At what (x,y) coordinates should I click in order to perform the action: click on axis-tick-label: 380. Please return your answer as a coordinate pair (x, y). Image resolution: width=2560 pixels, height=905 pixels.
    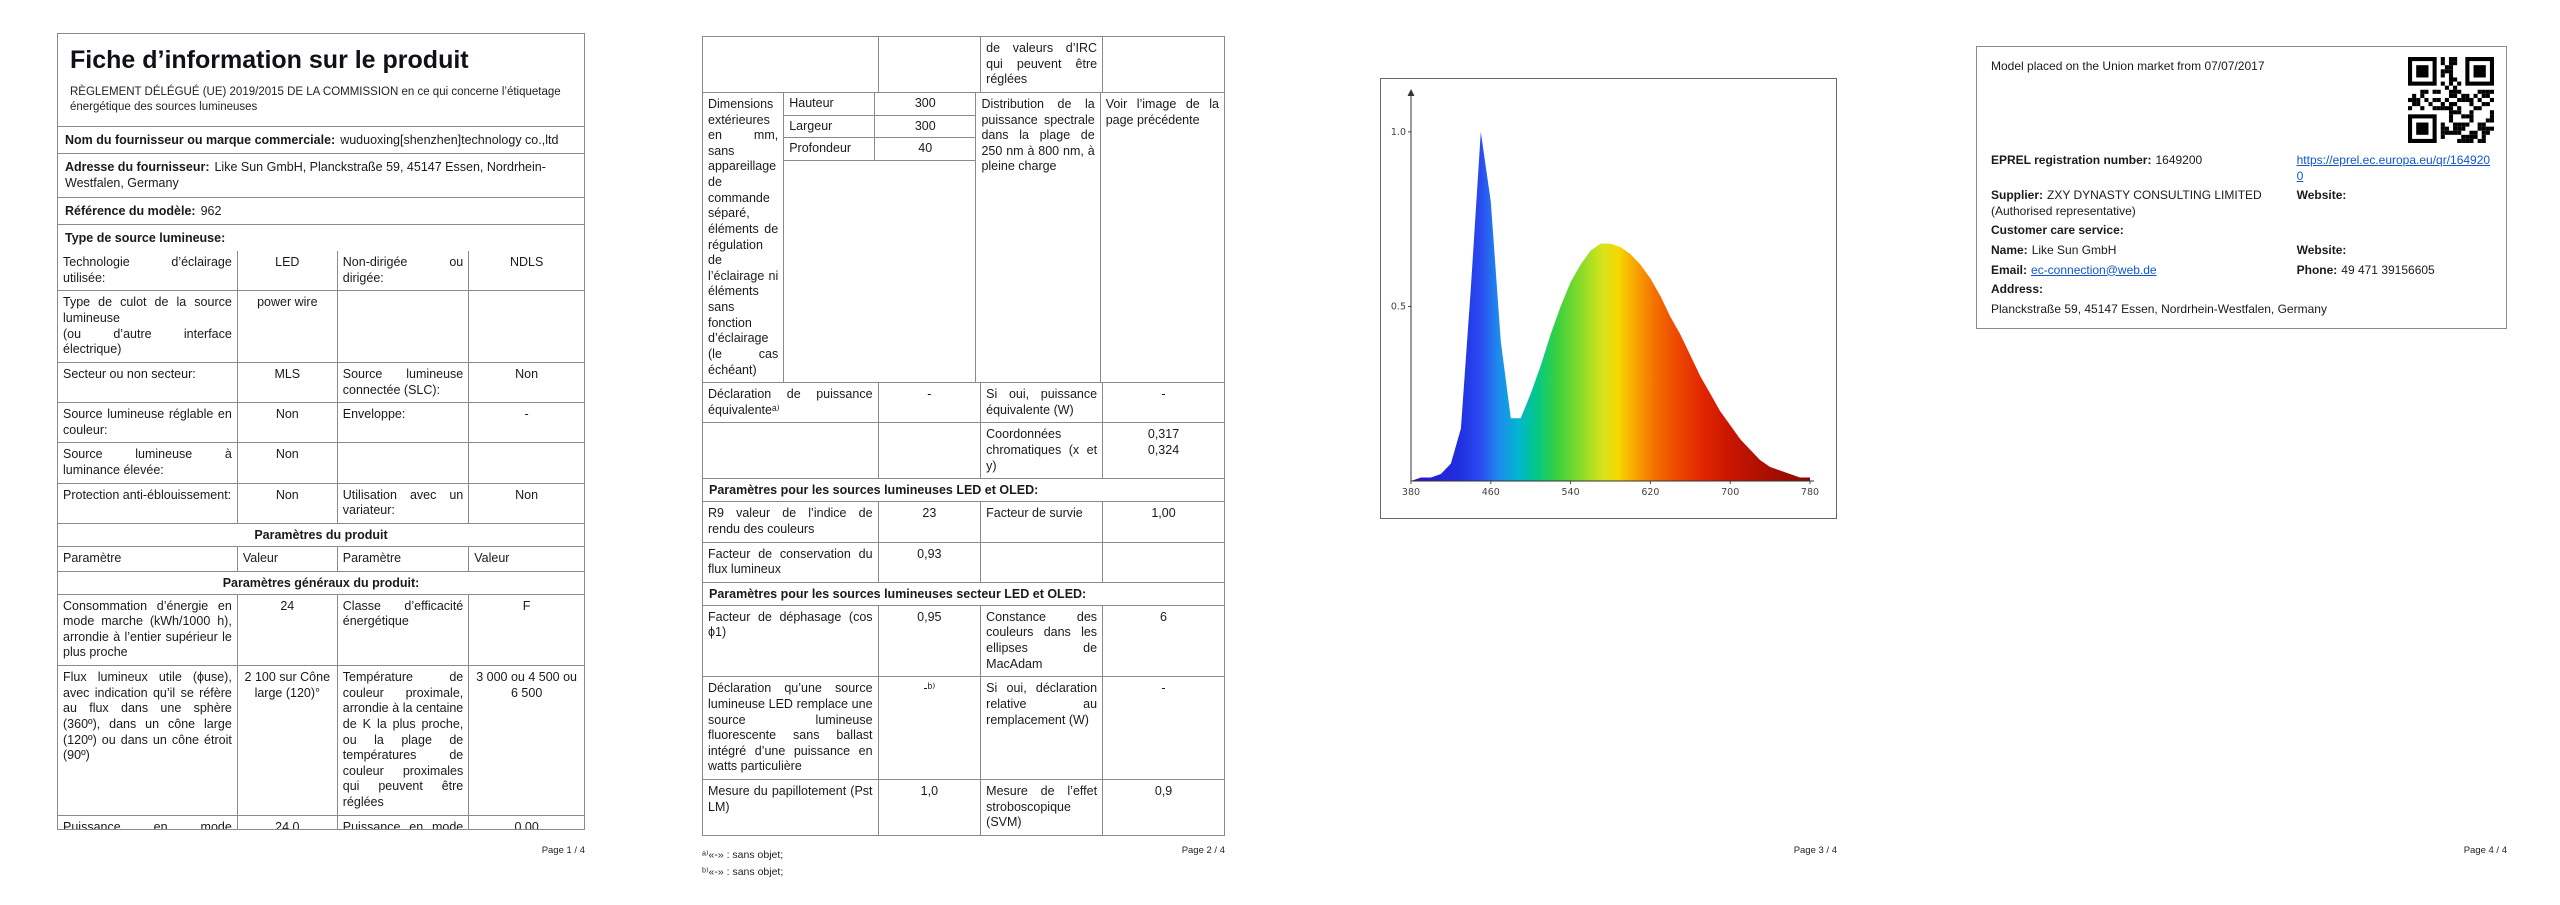
    Looking at the image, I should click on (1411, 492).